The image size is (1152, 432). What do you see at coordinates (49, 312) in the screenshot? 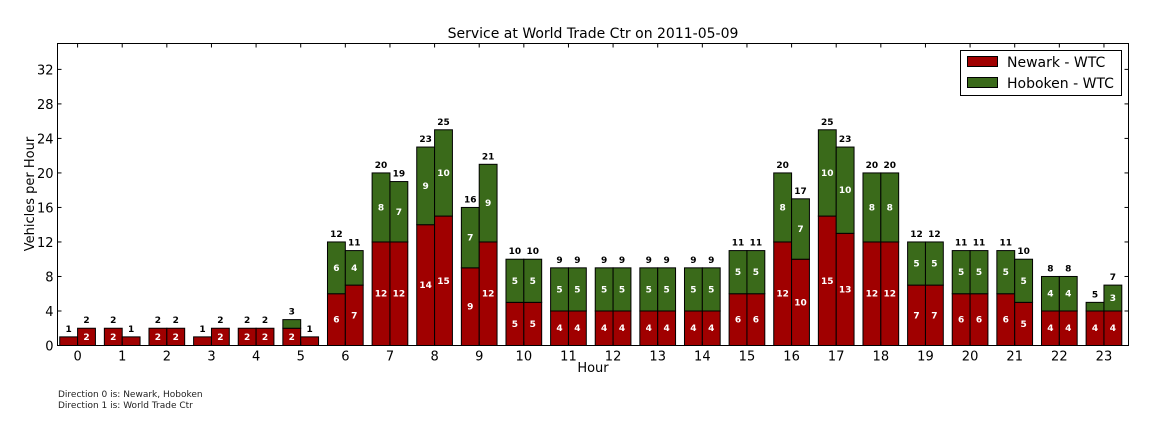
I see `y-tick-label: 4` at bounding box center [49, 312].